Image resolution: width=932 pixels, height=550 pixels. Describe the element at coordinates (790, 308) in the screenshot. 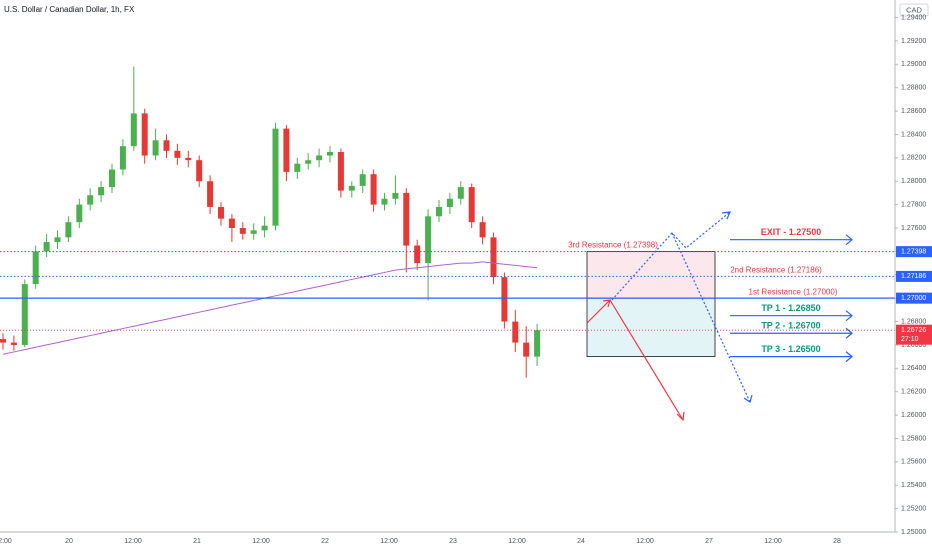

I see `target-label: TP 1 - 1.26850` at that location.